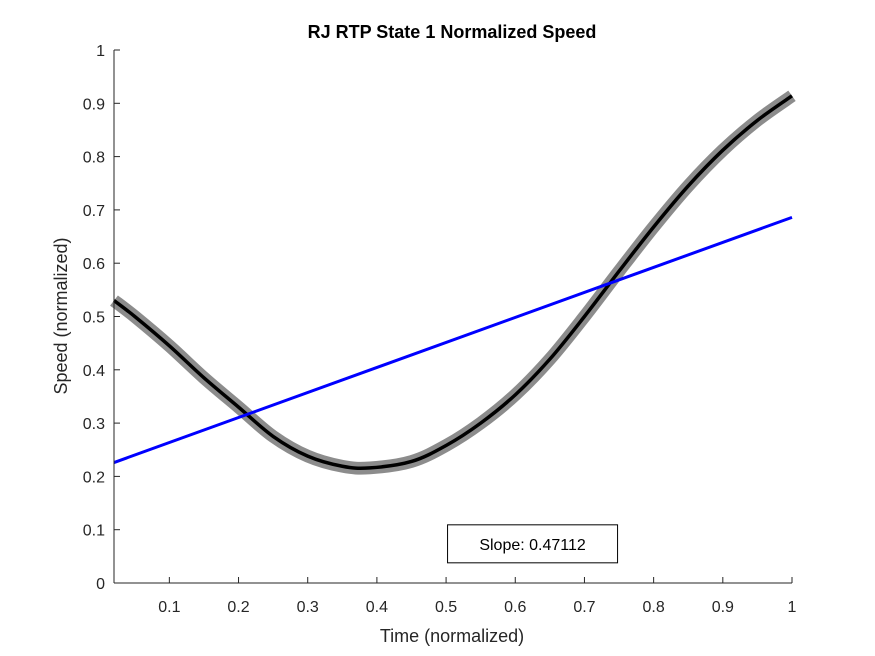 The width and height of the screenshot is (875, 656). I want to click on slope-annotation: Slope: 0.47112, so click(532, 545).